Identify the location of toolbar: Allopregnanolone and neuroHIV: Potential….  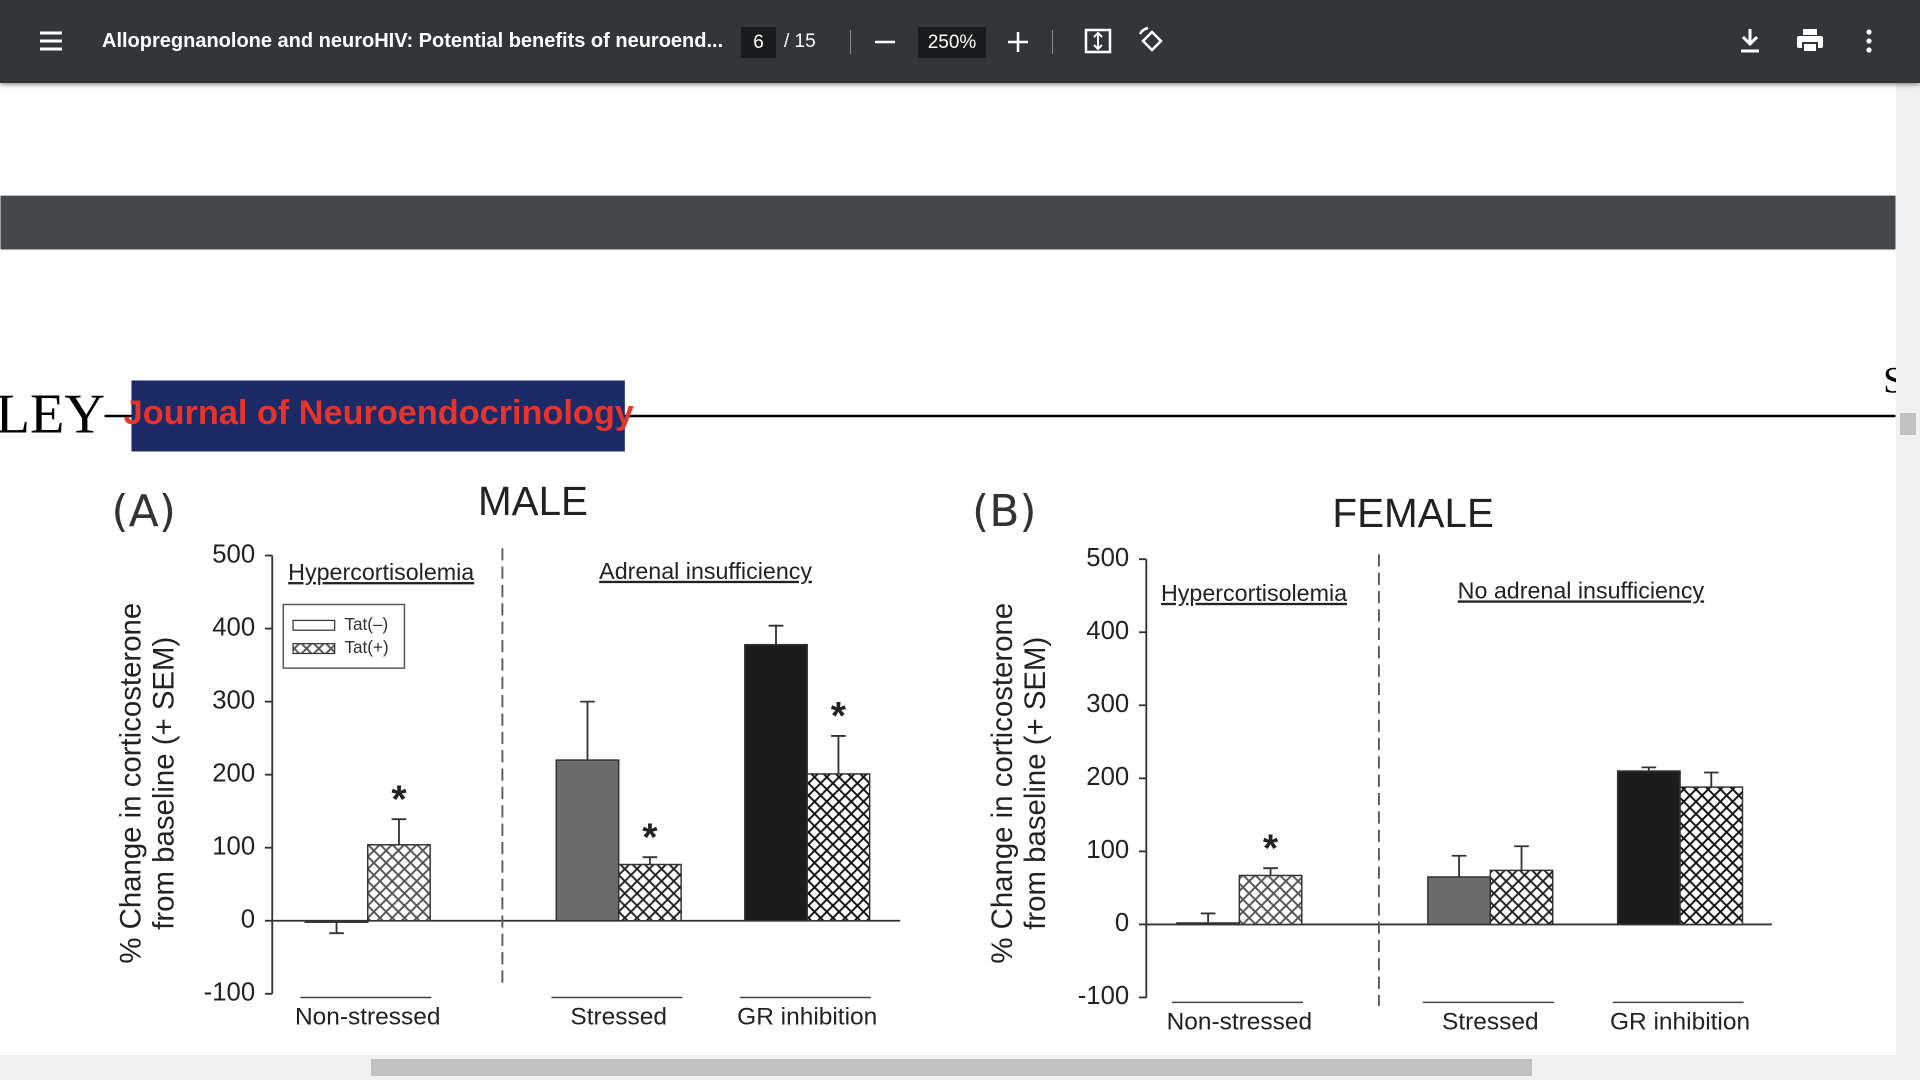
(960, 41).